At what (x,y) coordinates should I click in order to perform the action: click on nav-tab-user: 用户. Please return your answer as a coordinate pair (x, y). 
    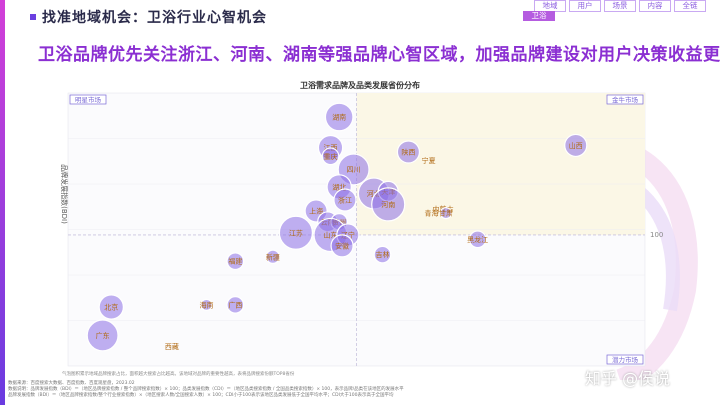
    Looking at the image, I should click on (585, 6).